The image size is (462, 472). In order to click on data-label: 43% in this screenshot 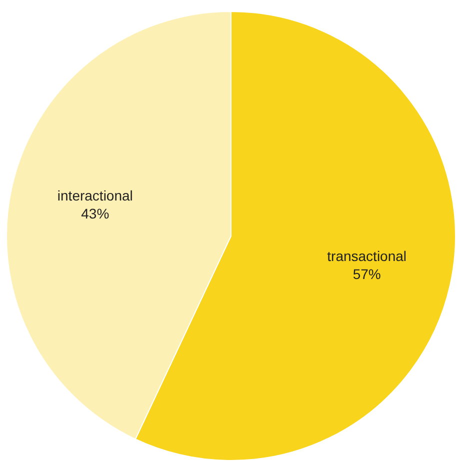, I will do `click(95, 213)`.